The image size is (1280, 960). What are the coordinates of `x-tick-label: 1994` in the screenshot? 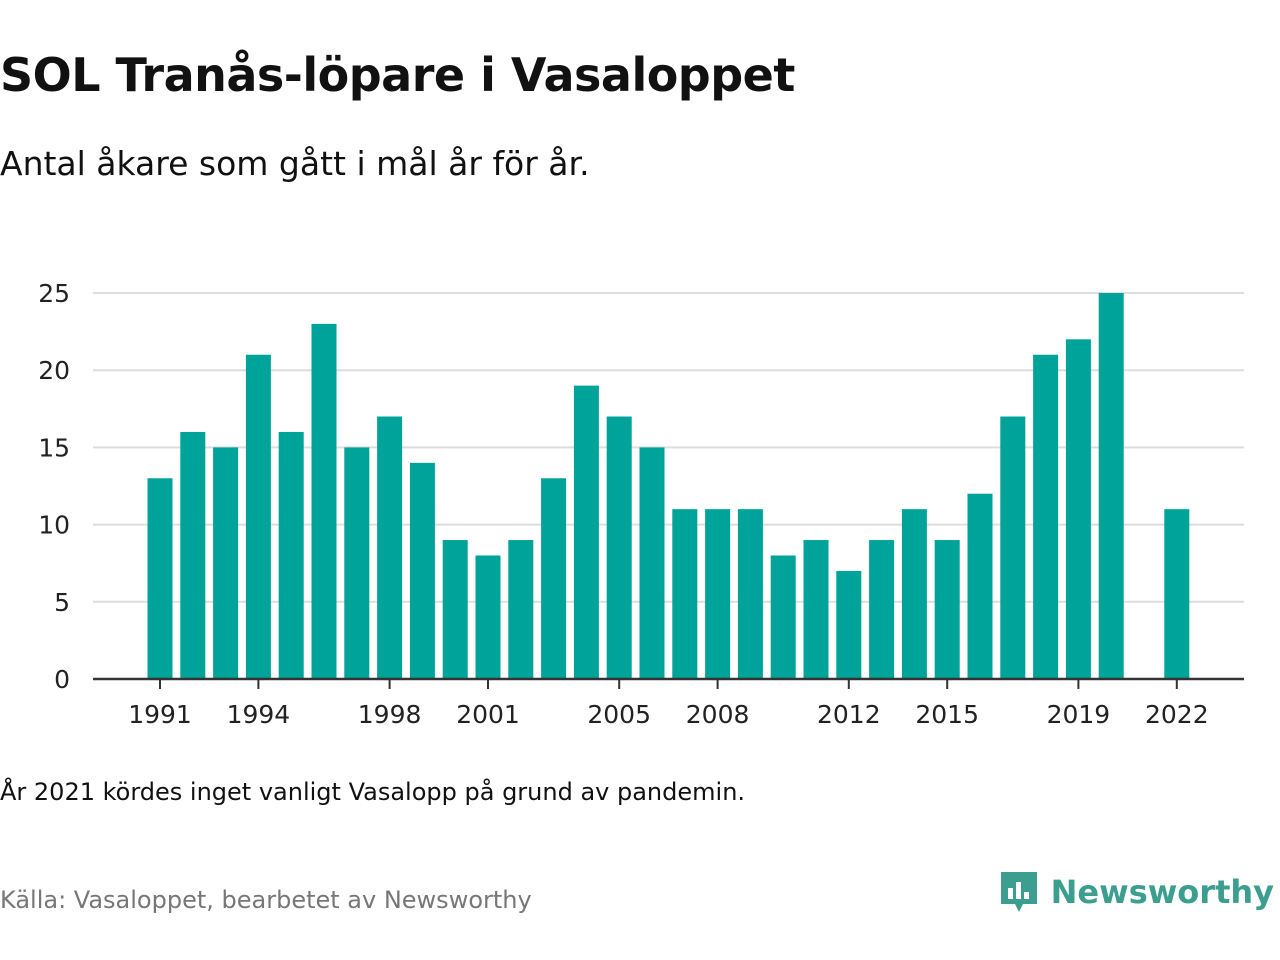 It's located at (259, 714).